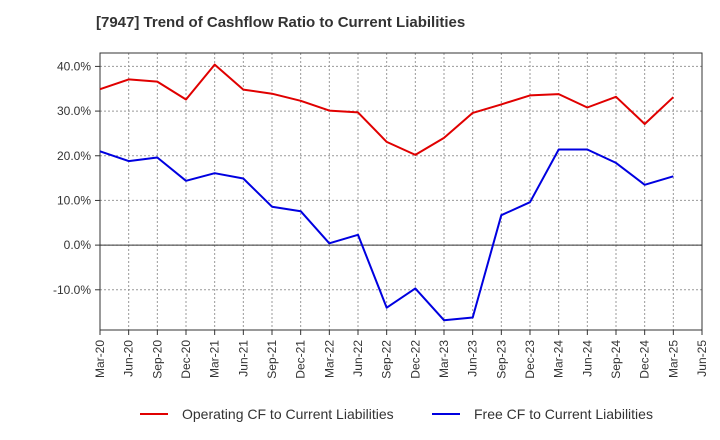 The height and width of the screenshot is (440, 720). What do you see at coordinates (157, 359) in the screenshot?
I see `x-tick-label: Sep-20` at bounding box center [157, 359].